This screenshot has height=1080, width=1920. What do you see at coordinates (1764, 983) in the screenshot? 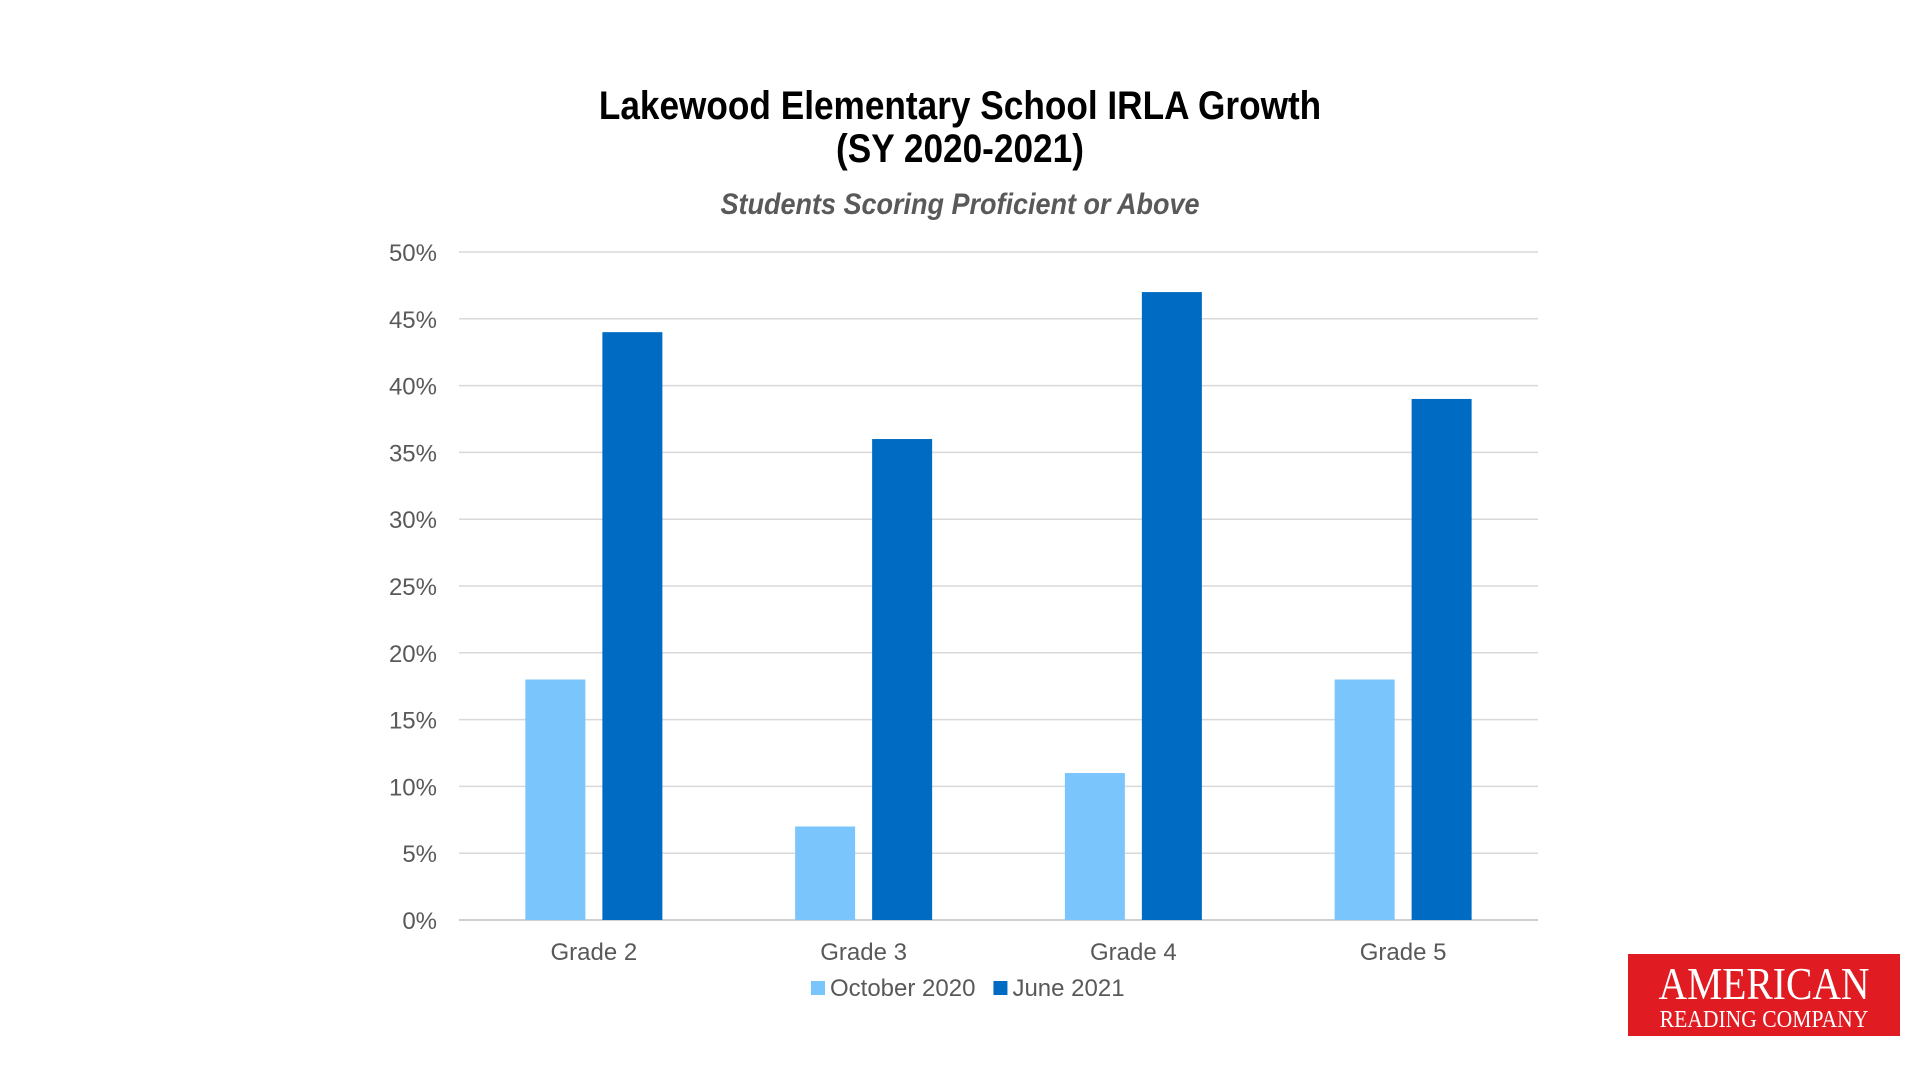
I see `logo-line1: AMERICAN` at bounding box center [1764, 983].